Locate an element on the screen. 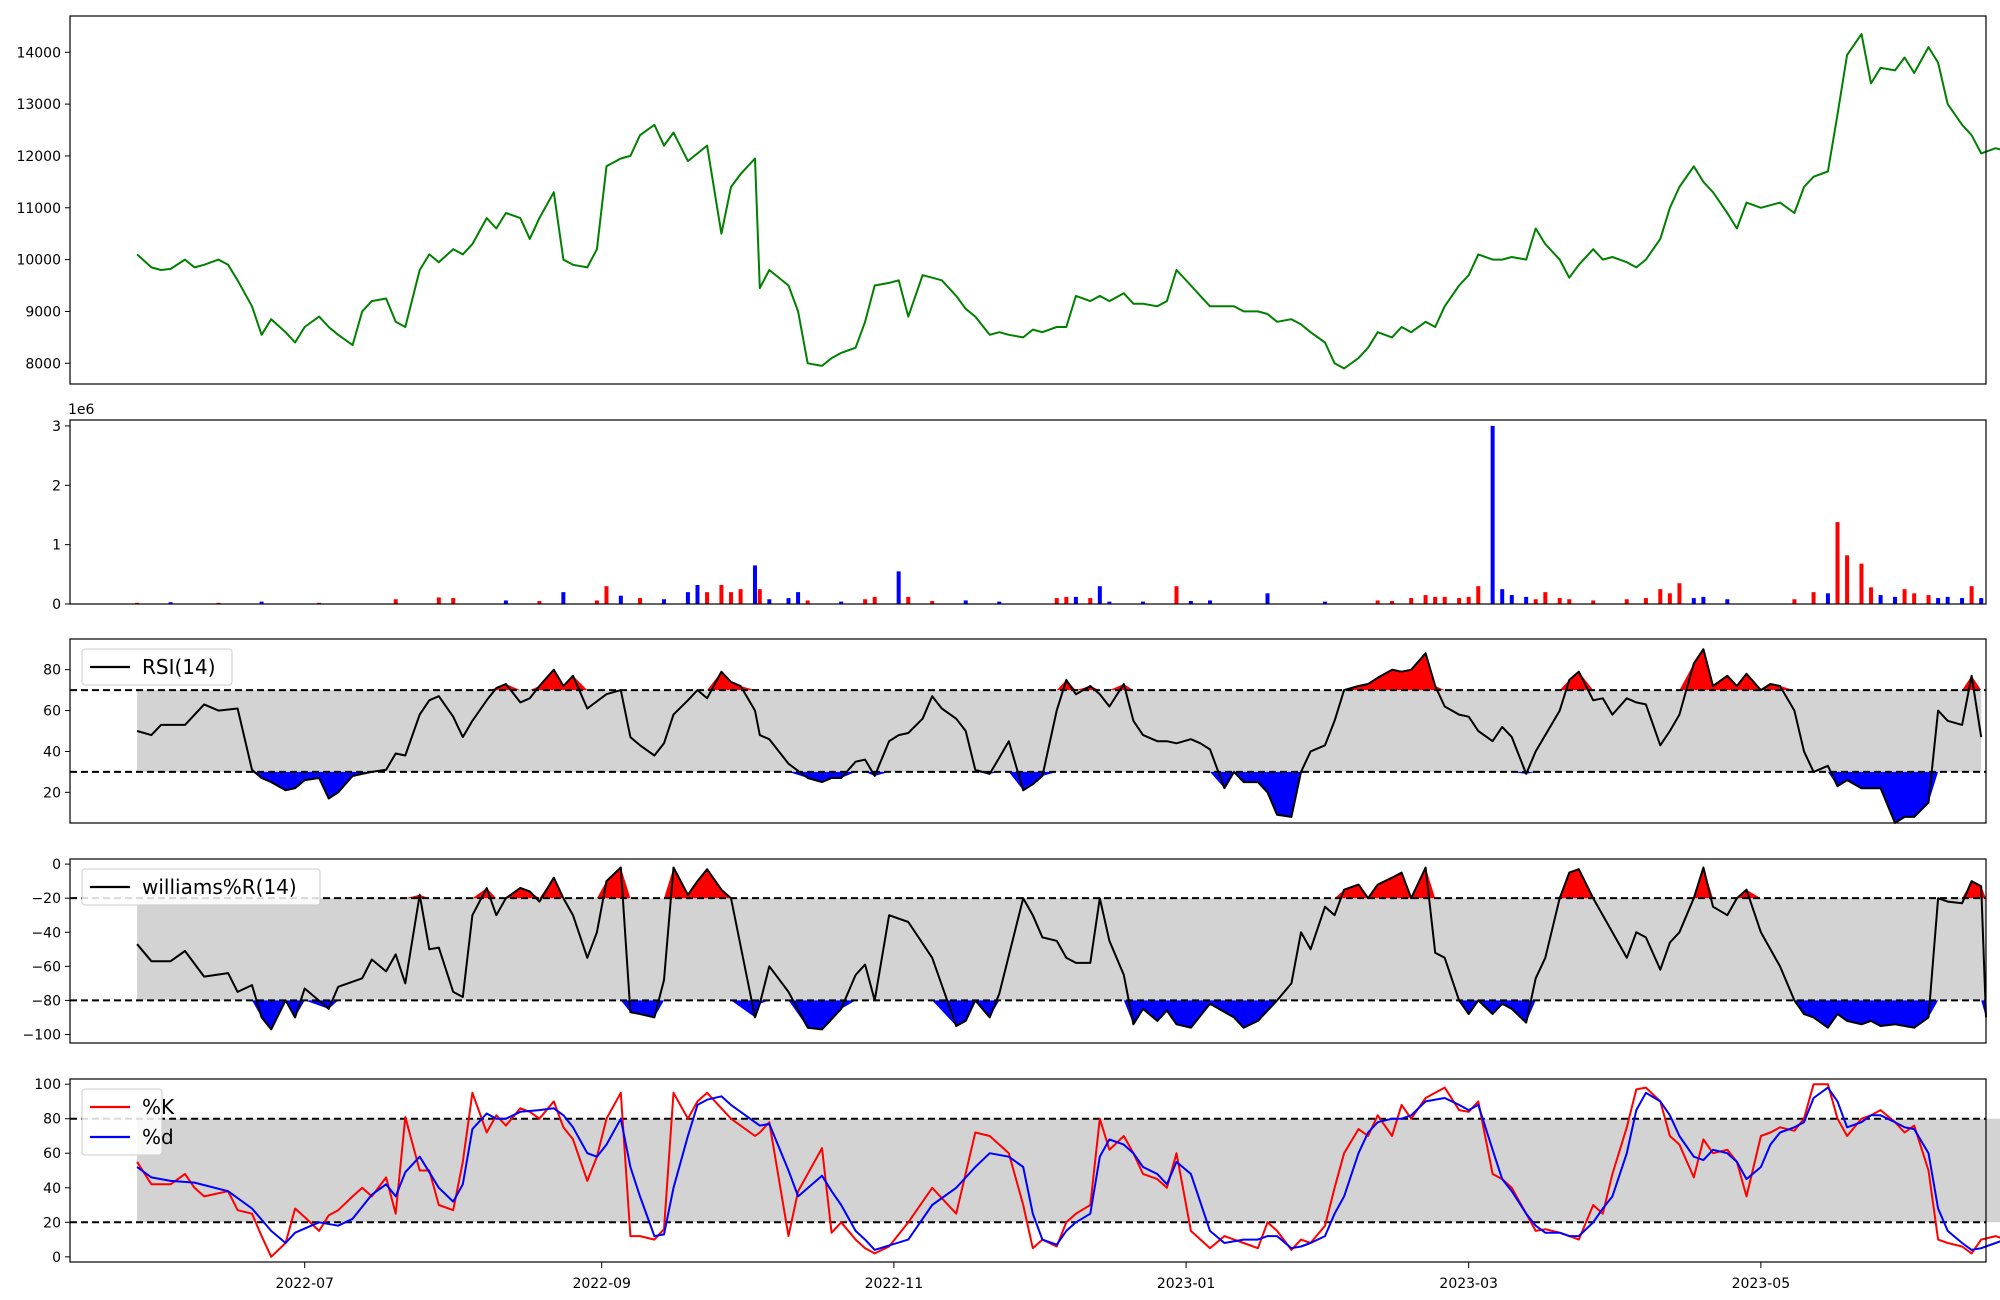 Image resolution: width=2000 pixels, height=1300 pixels. y-tick-label: −100 is located at coordinates (42, 1035).